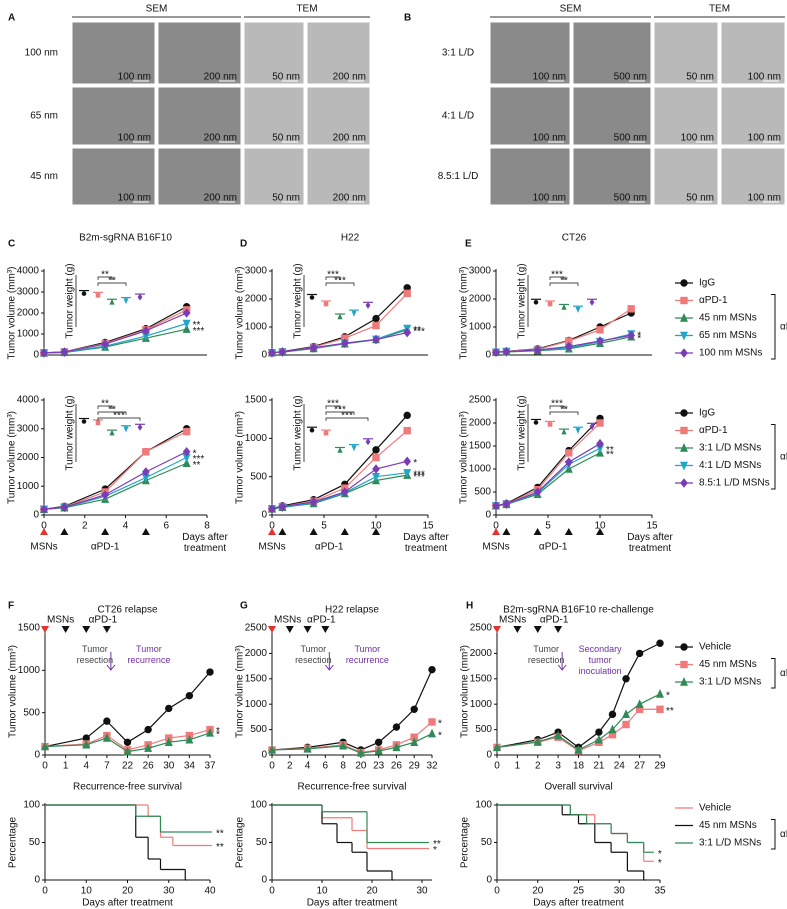 This screenshot has height=909, width=787. I want to click on chart-title: B2m-sgRNA B16F10, so click(125, 238).